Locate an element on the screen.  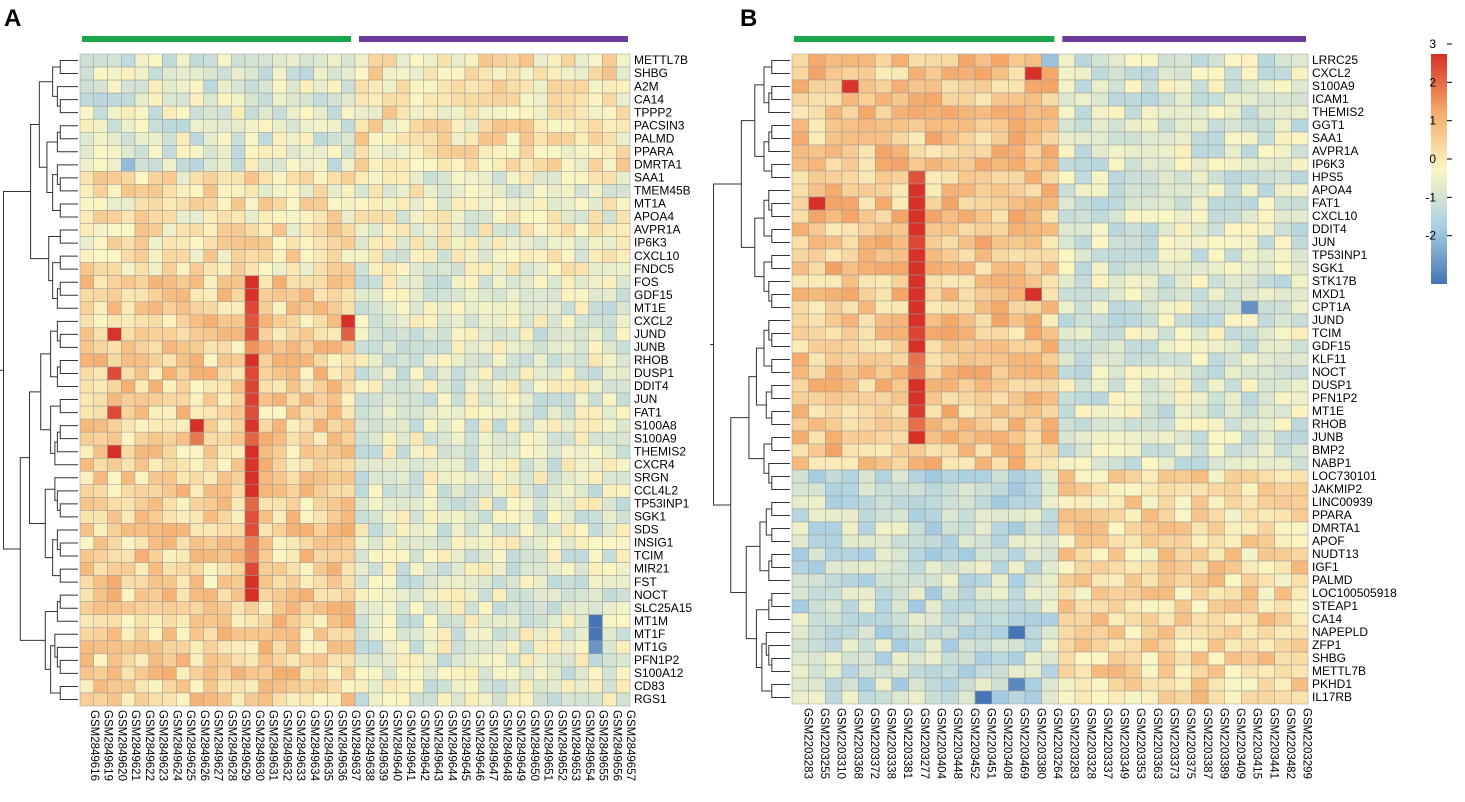
sample-label: GSM2849643 is located at coordinates (438, 745).